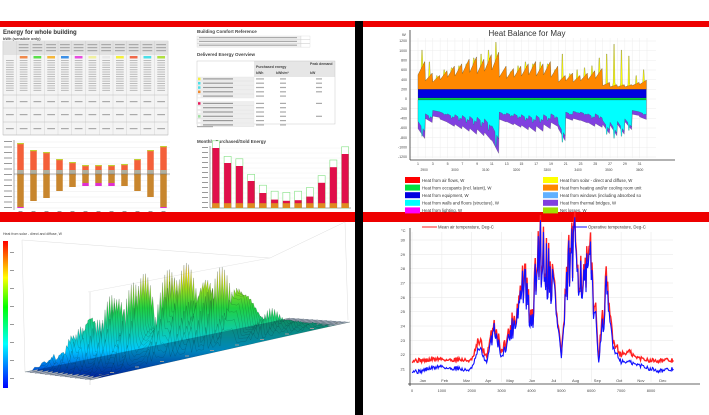 This screenshot has width=709, height=415. Describe the element at coordinates (403, 128) in the screenshot. I see `y-tick-label: -600` at that location.